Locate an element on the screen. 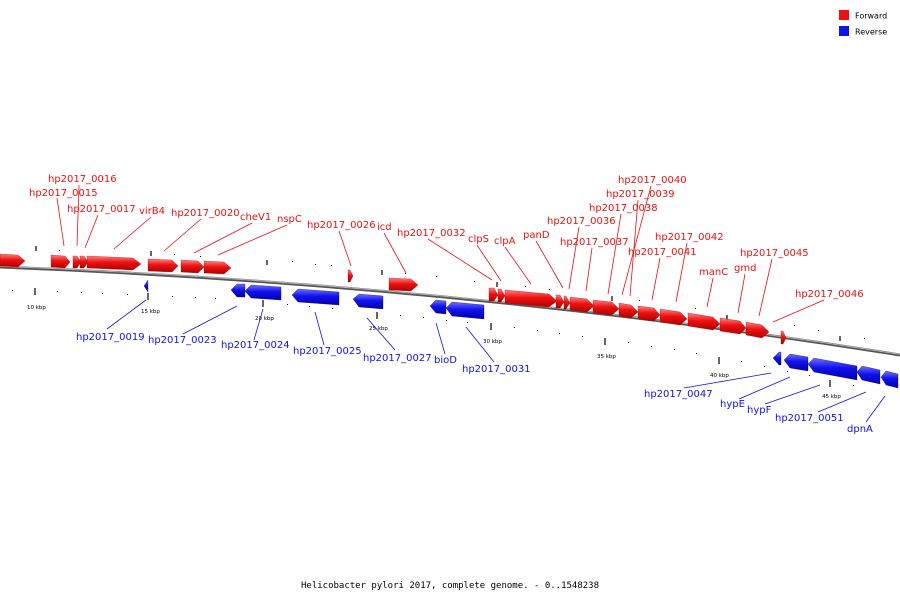 Image resolution: width=900 pixels, height=600 pixels. gene-label: hp2017_0015 is located at coordinates (63, 193).